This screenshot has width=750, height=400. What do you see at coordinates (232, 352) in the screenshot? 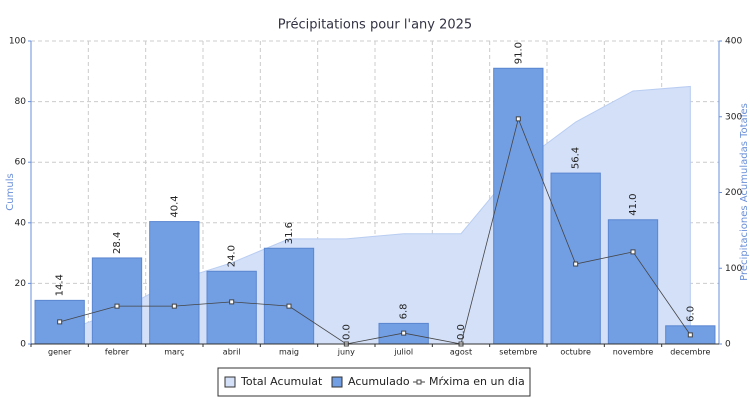
I see `x-tick-label: abril` at bounding box center [232, 352].